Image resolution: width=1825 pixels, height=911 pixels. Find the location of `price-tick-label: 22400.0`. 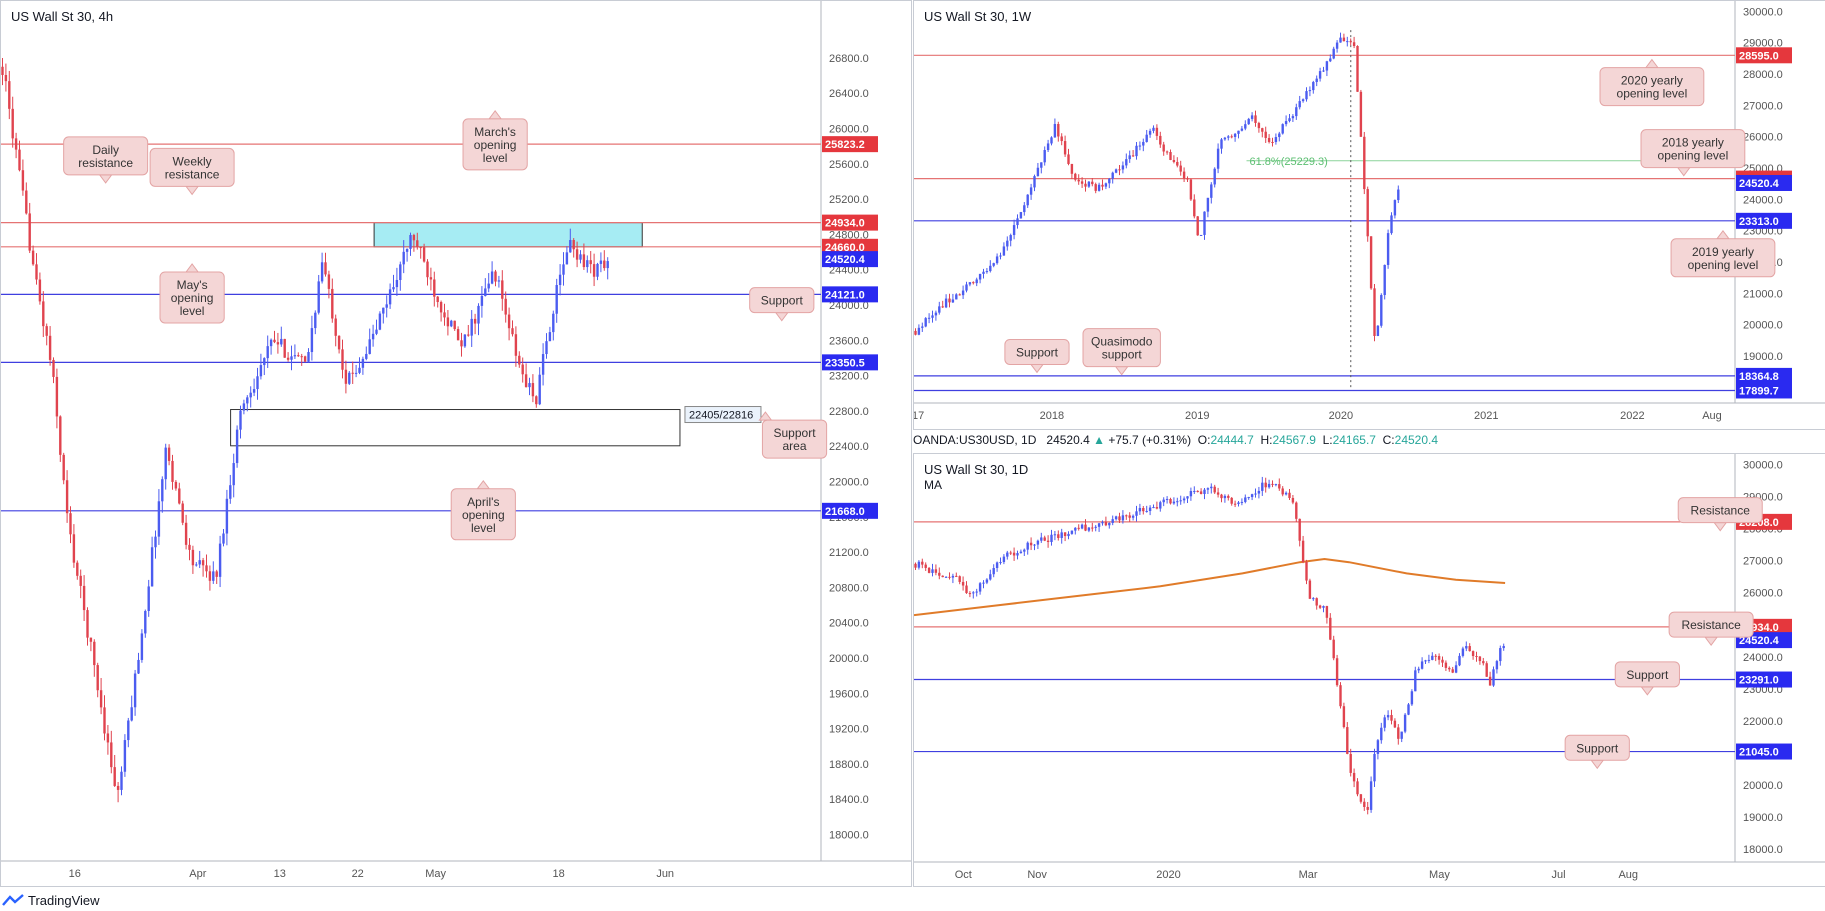

price-tick-label: 22400.0 is located at coordinates (849, 447).